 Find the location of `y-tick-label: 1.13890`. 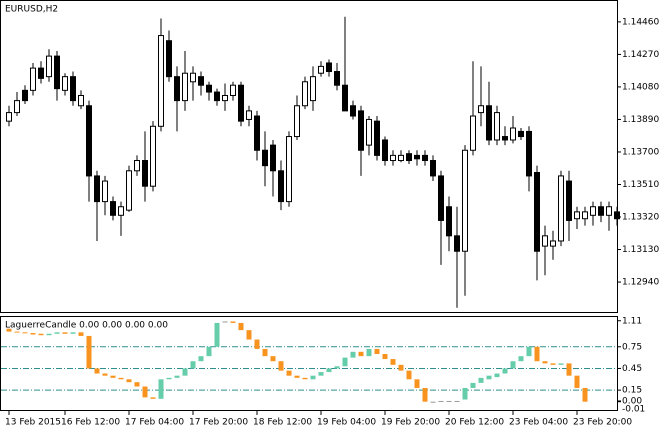

y-tick-label: 1.13890 is located at coordinates (640, 120).